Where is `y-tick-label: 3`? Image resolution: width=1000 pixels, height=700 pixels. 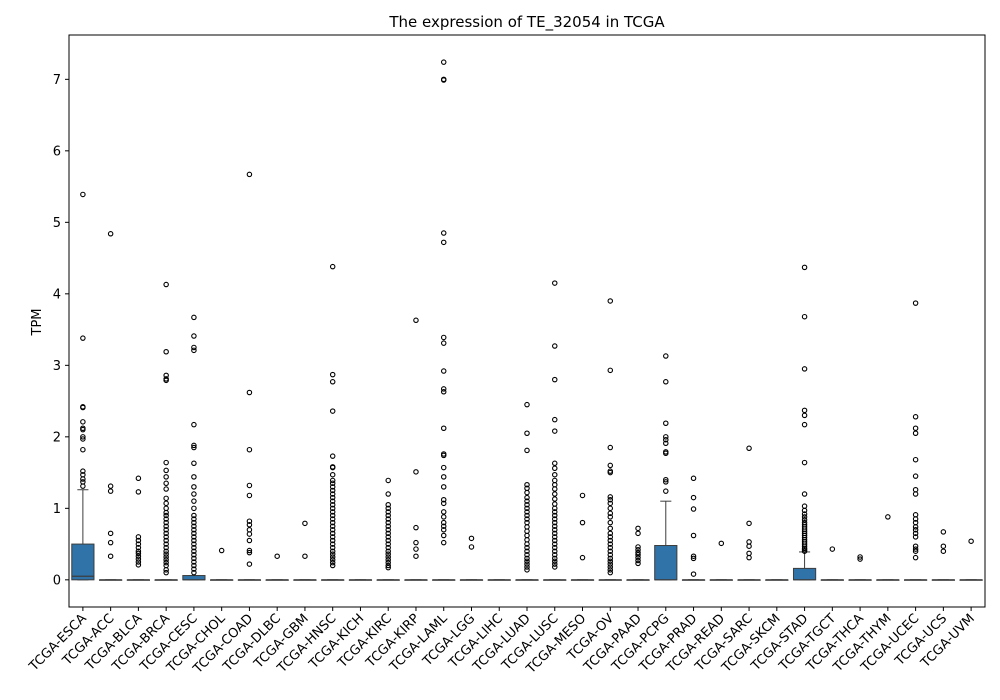 y-tick-label: 3 is located at coordinates (57, 366).